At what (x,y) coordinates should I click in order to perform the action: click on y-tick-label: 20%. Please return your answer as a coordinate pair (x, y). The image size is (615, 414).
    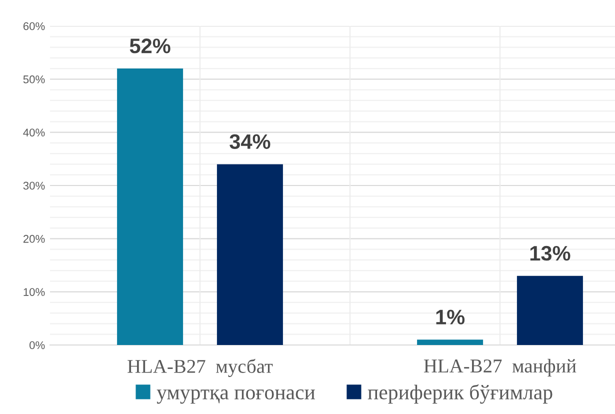
    Looking at the image, I should click on (34, 238).